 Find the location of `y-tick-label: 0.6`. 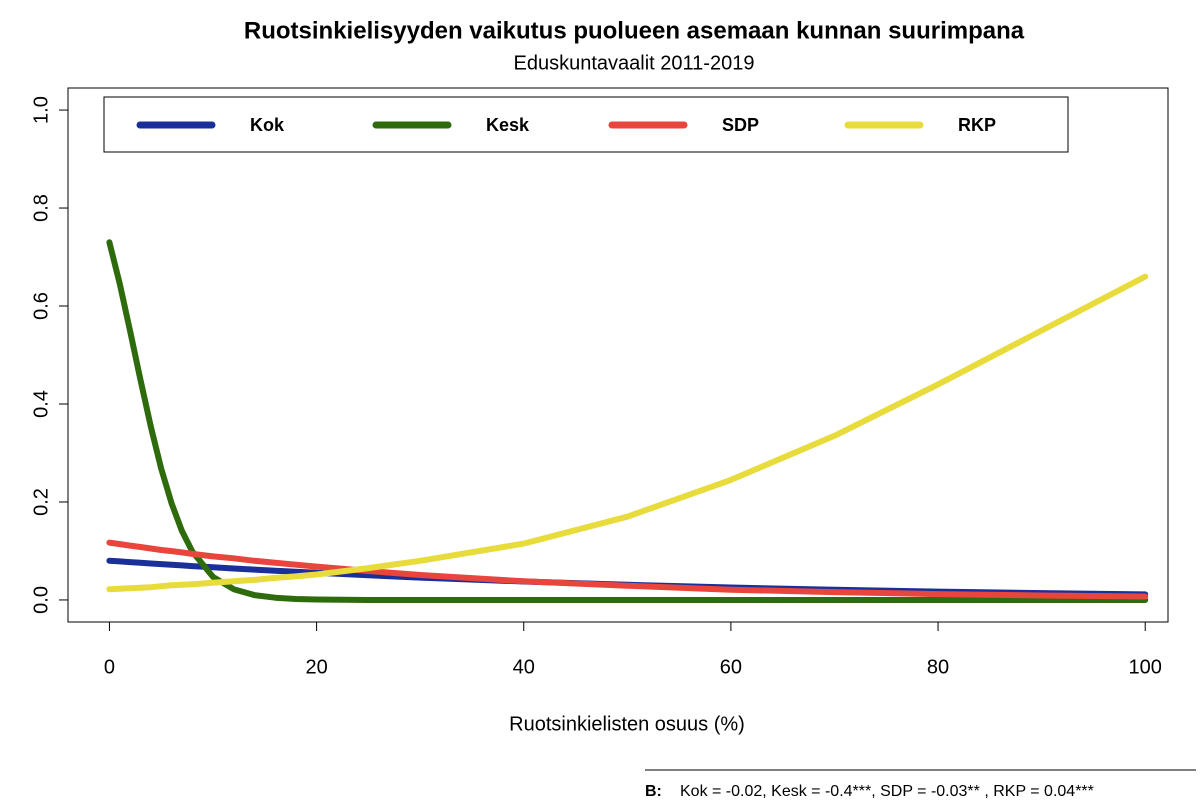

y-tick-label: 0.6 is located at coordinates (41, 306).